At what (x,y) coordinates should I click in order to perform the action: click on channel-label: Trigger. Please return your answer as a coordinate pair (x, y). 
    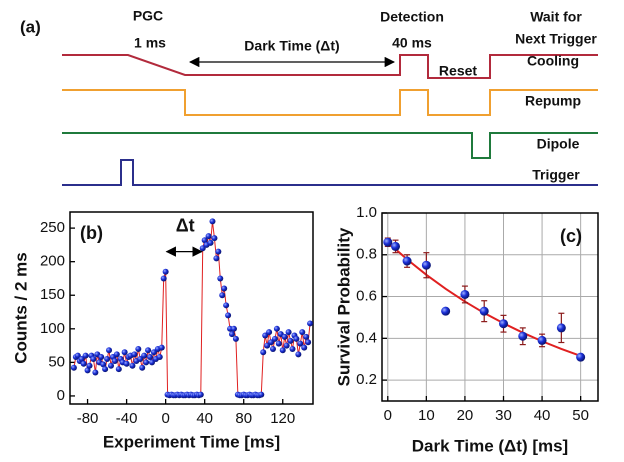
    Looking at the image, I should click on (556, 175).